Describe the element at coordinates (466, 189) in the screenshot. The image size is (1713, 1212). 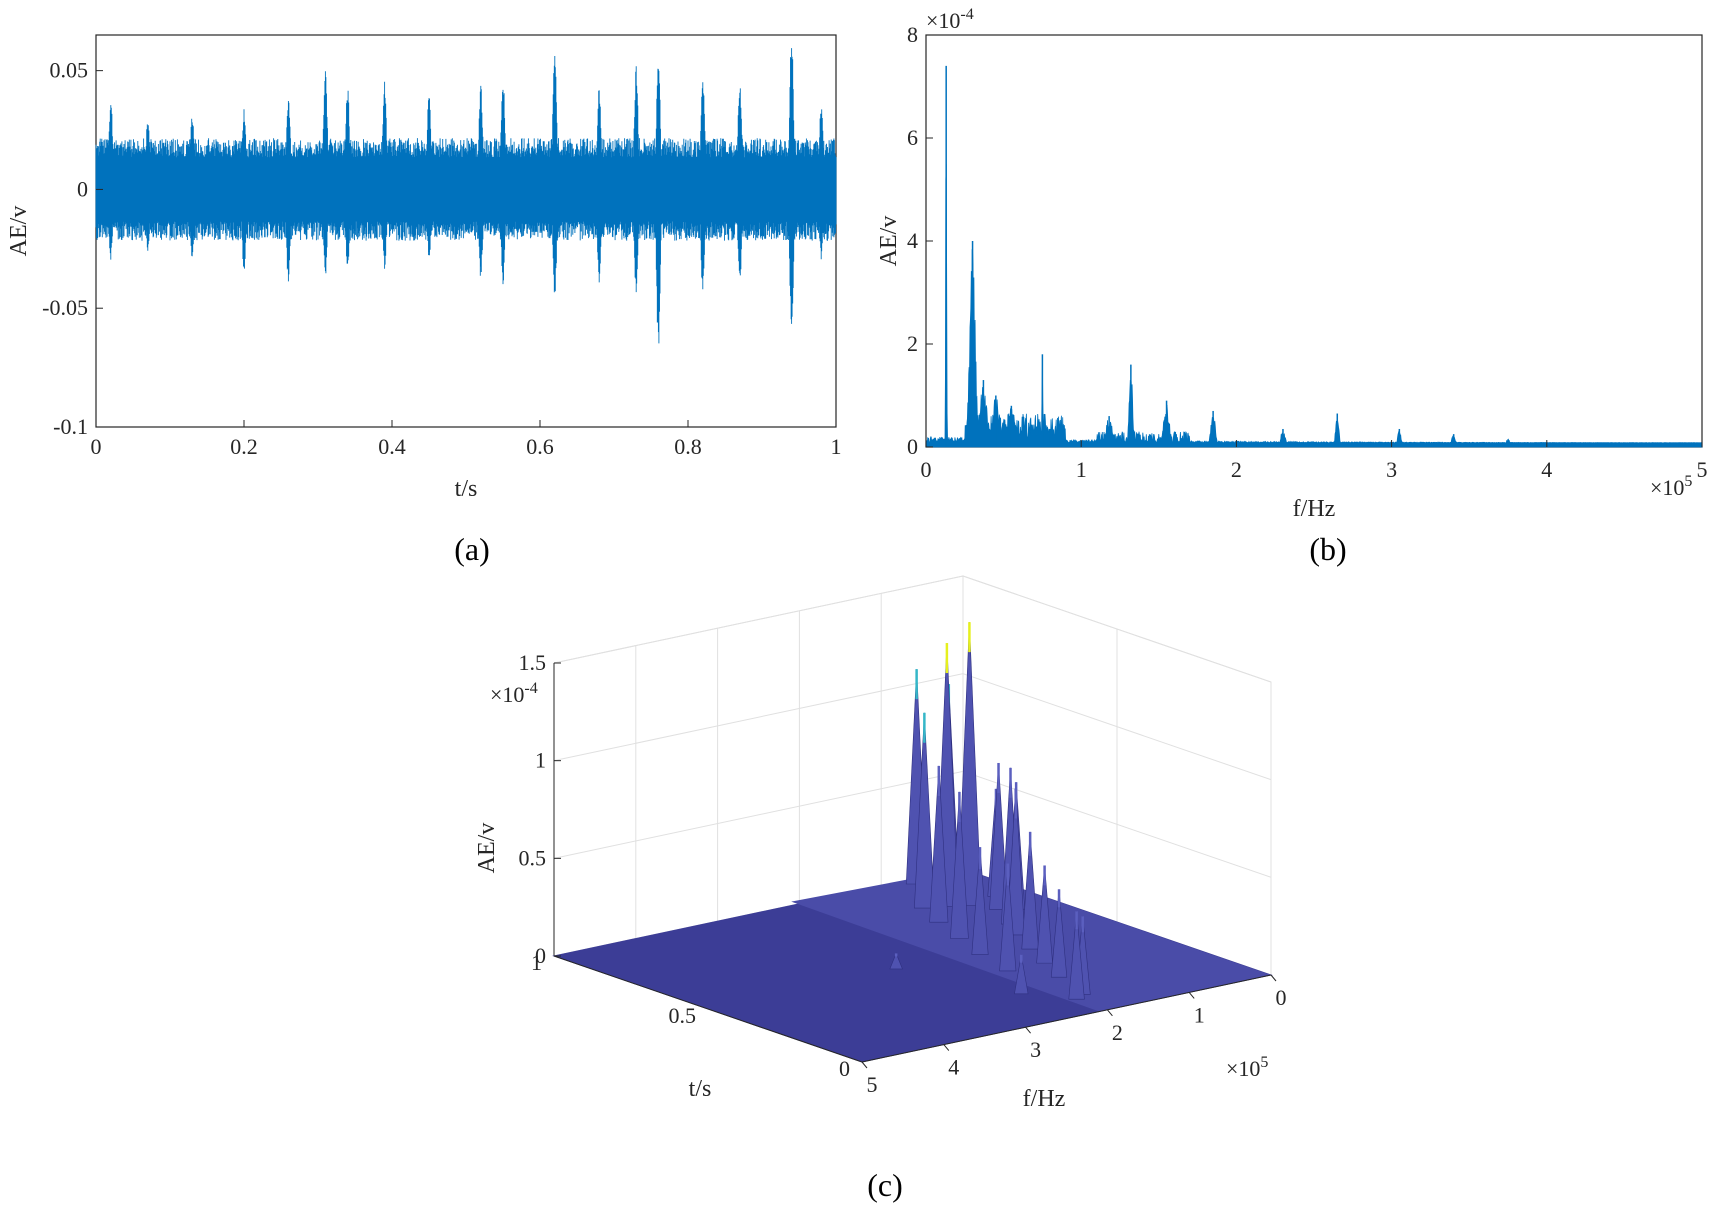
I see `panel-a-signal-core` at that location.